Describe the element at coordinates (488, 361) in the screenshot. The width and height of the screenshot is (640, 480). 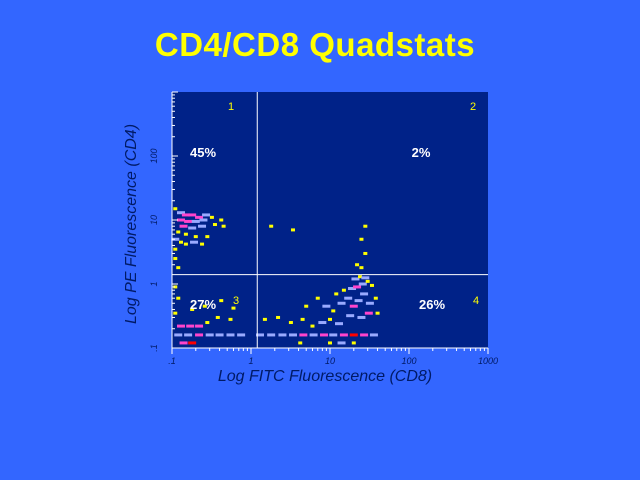
I see `x-tick-label: 1000` at that location.